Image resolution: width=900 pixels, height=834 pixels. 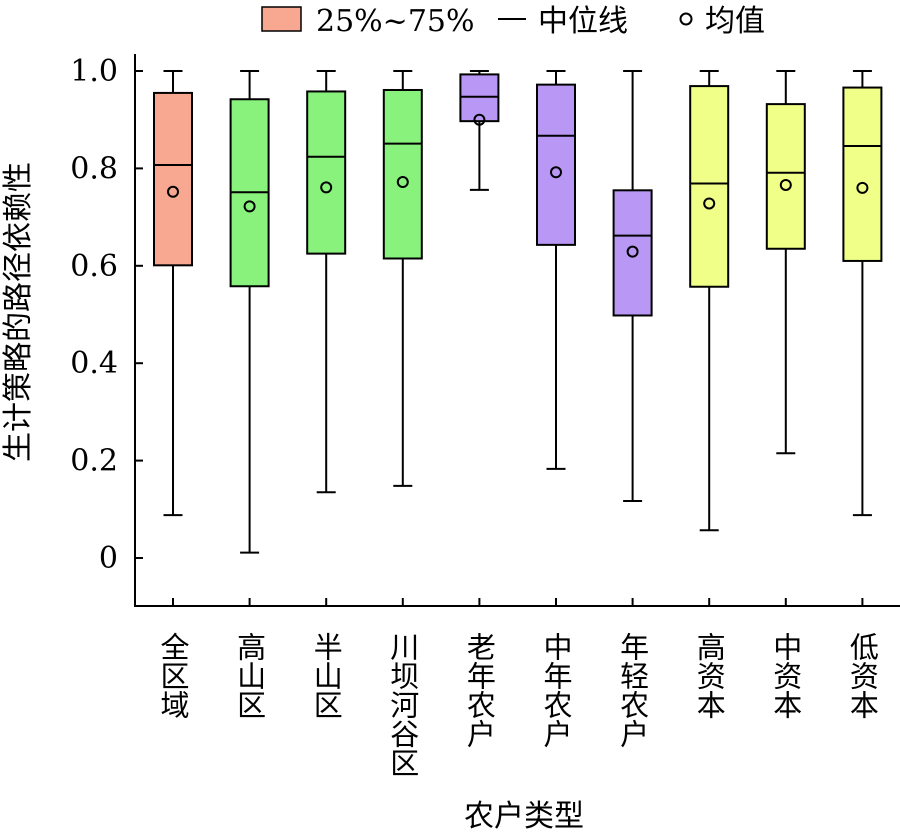 What do you see at coordinates (108, 558) in the screenshot?
I see `y-tick-label: 0` at bounding box center [108, 558].